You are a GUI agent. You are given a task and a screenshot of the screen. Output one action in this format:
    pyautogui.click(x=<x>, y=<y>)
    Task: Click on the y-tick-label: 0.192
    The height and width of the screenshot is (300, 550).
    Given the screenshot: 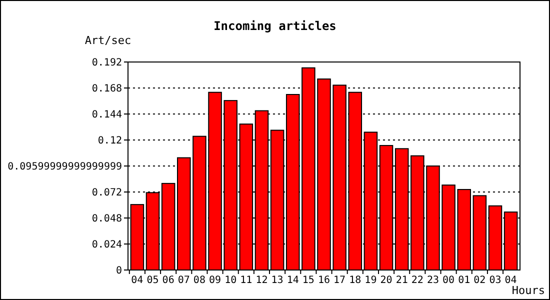 What is the action you would take?
    pyautogui.click(x=107, y=63)
    